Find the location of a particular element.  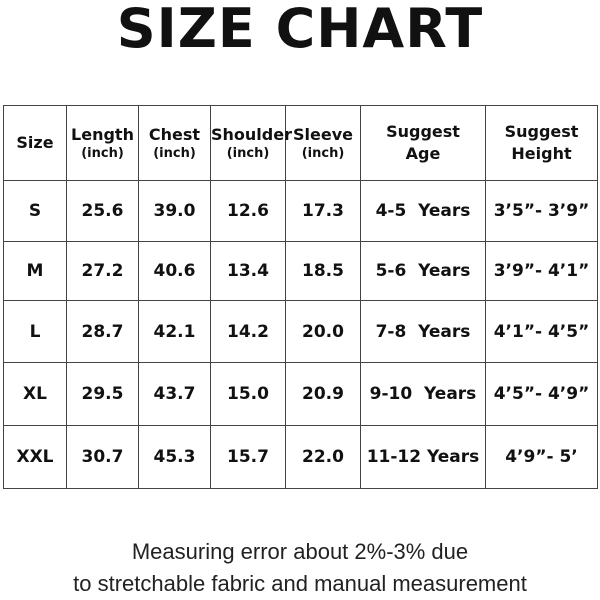

header-cell: Suggest Height is located at coordinates (541, 143).